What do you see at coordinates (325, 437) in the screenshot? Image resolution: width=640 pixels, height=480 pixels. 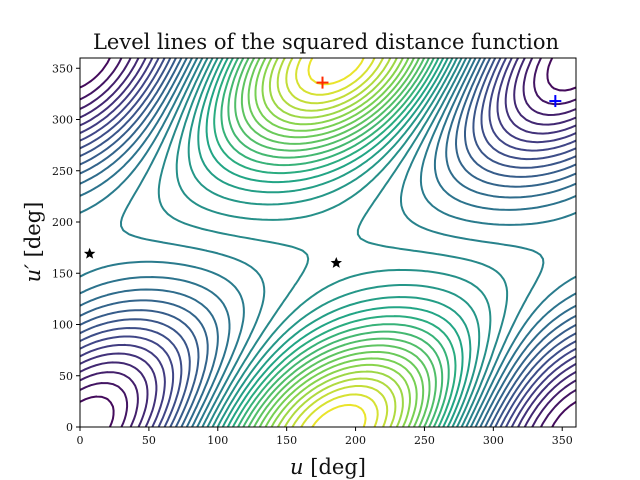 I see `x-axis-ticks: 0 50 100 150 200 250 300 350` at bounding box center [325, 437].